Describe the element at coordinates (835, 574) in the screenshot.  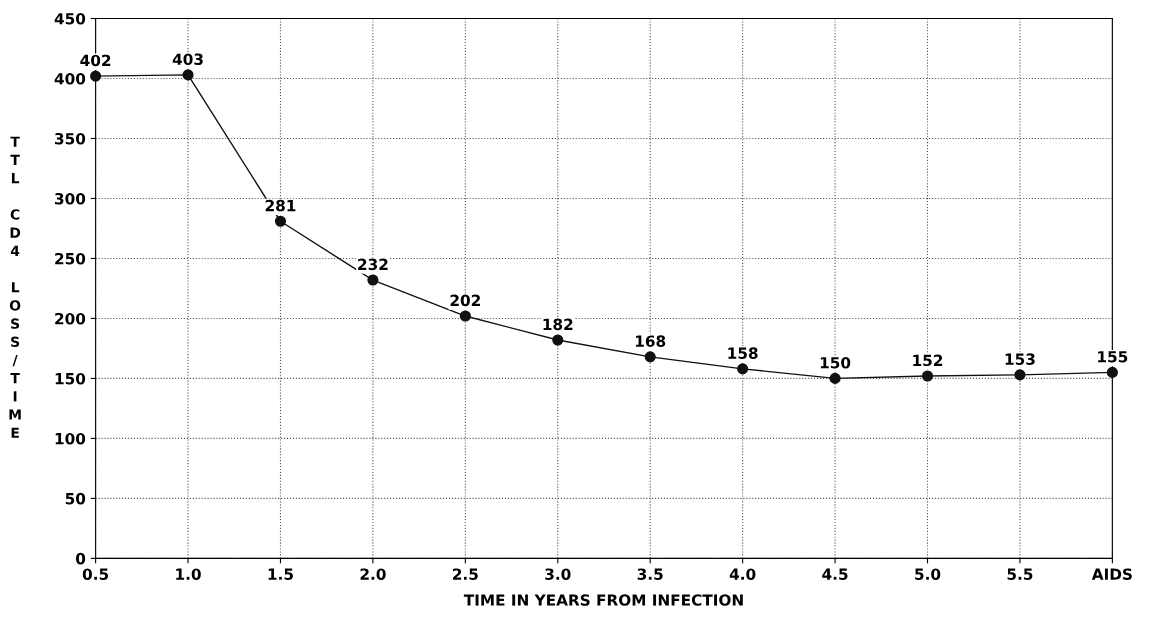
I see `x-tick-label: 4.5` at that location.